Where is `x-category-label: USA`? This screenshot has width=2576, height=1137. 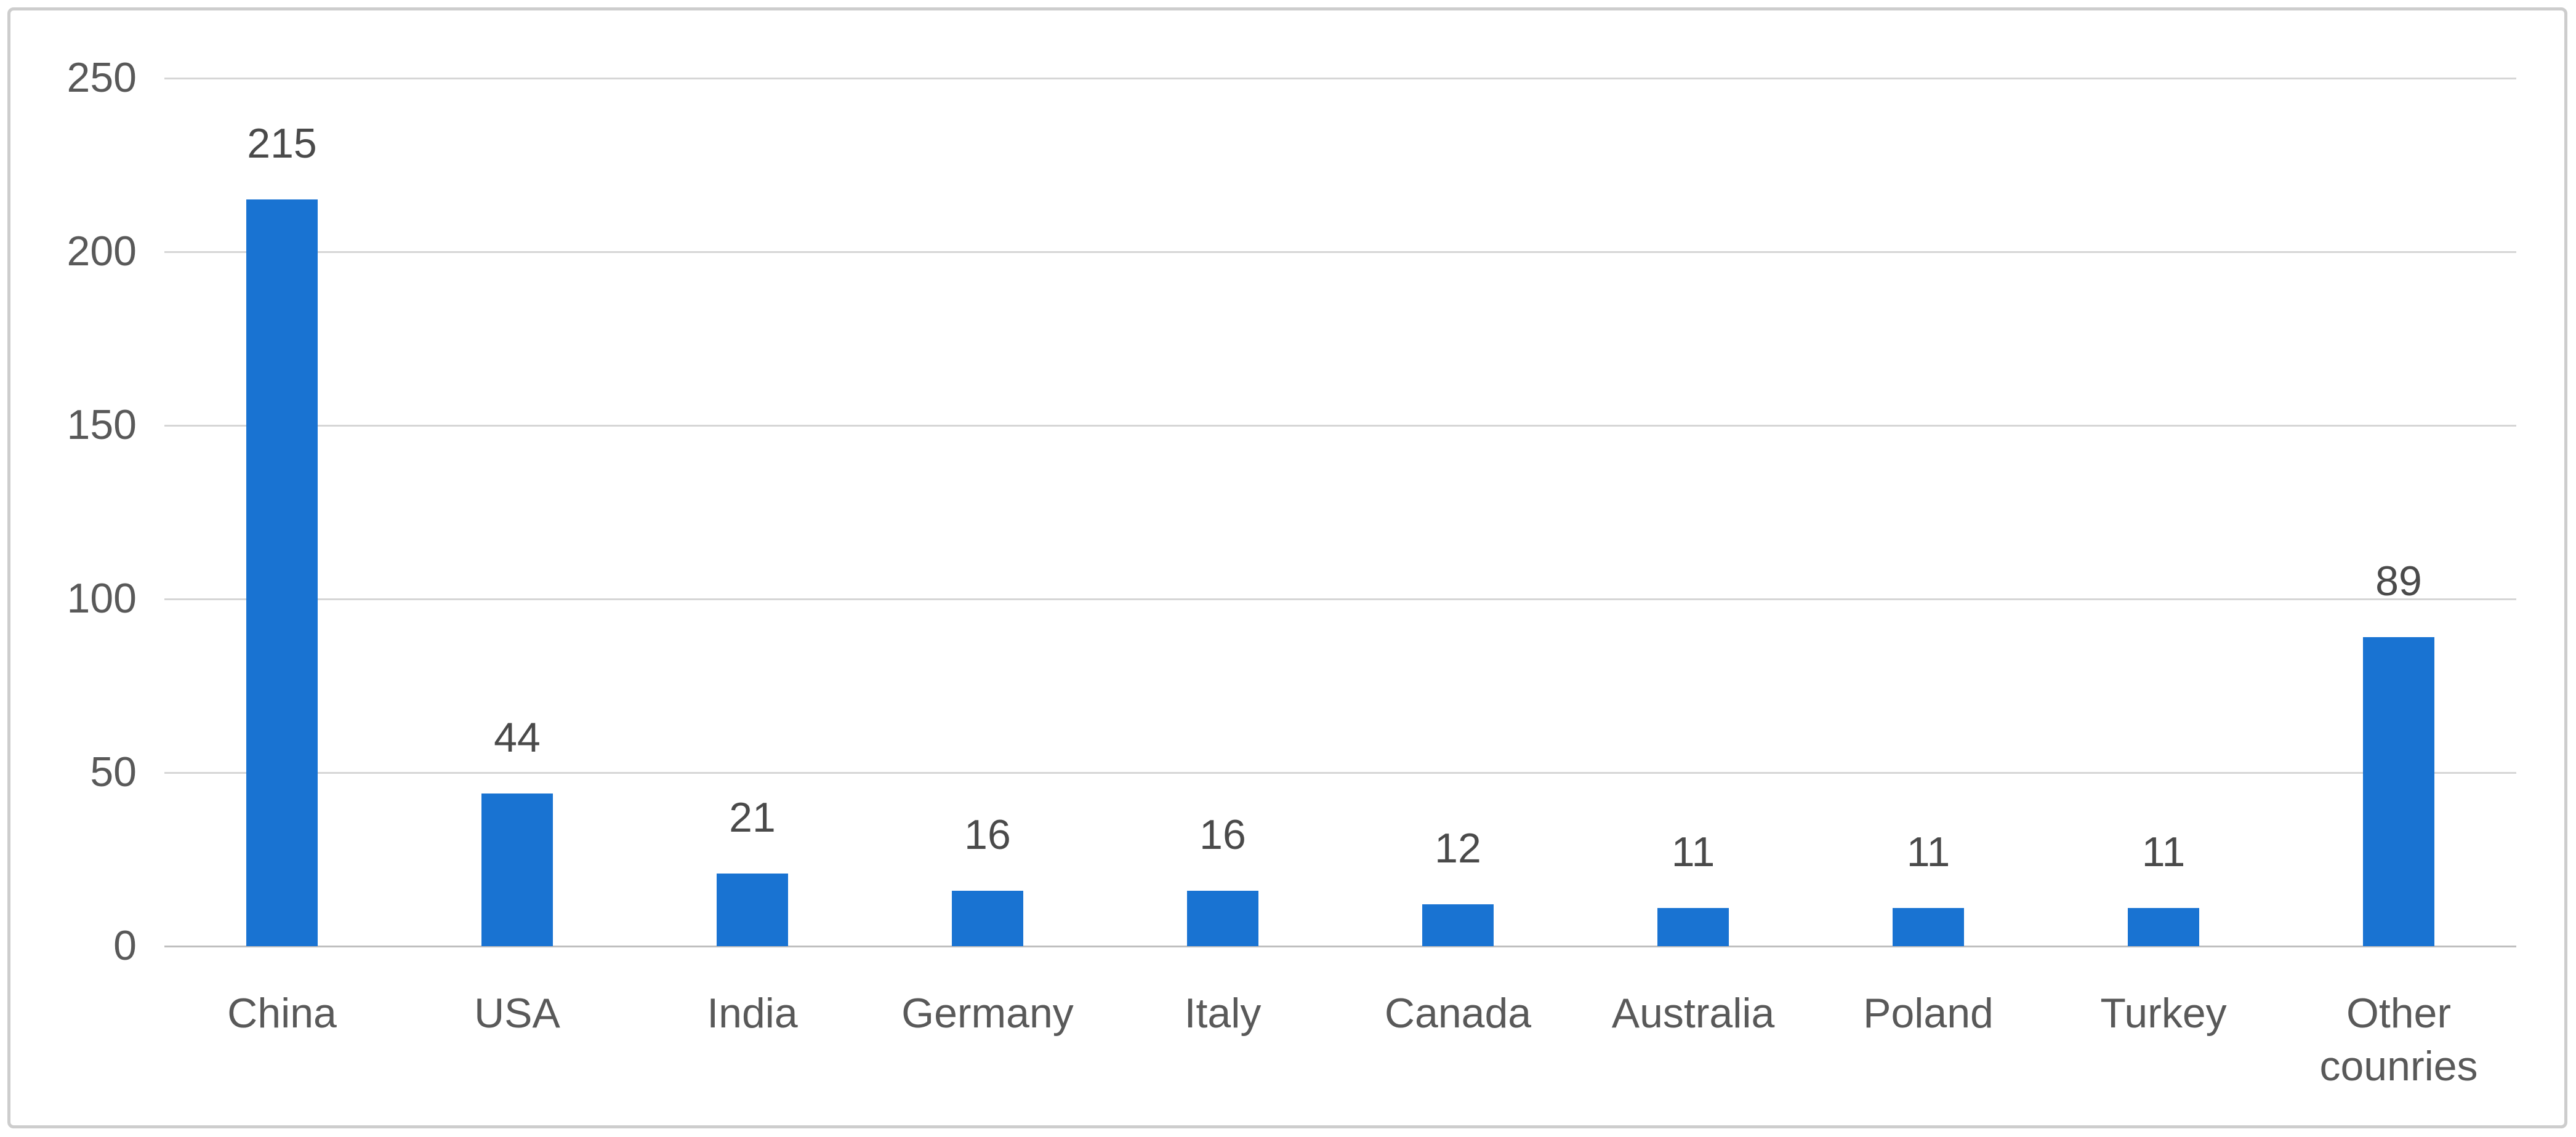 x-category-label: USA is located at coordinates (517, 1013).